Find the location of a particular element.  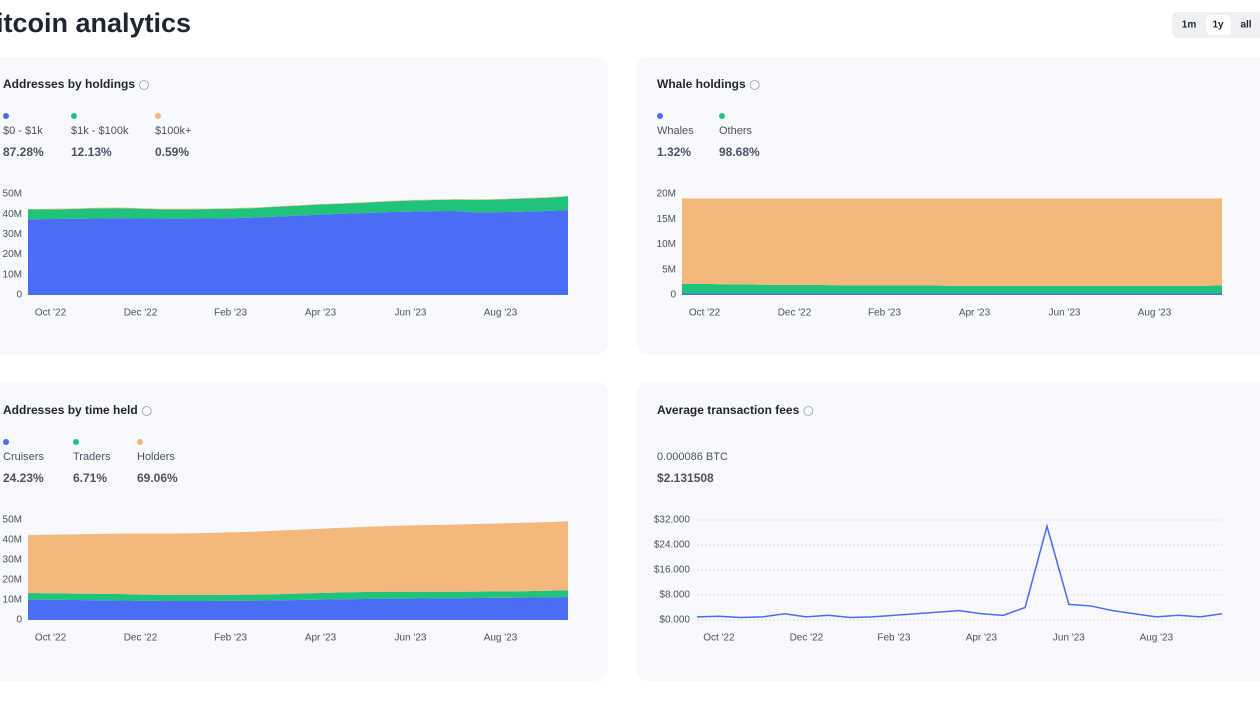

chart-title: Addresses by time held is located at coordinates (70, 410).